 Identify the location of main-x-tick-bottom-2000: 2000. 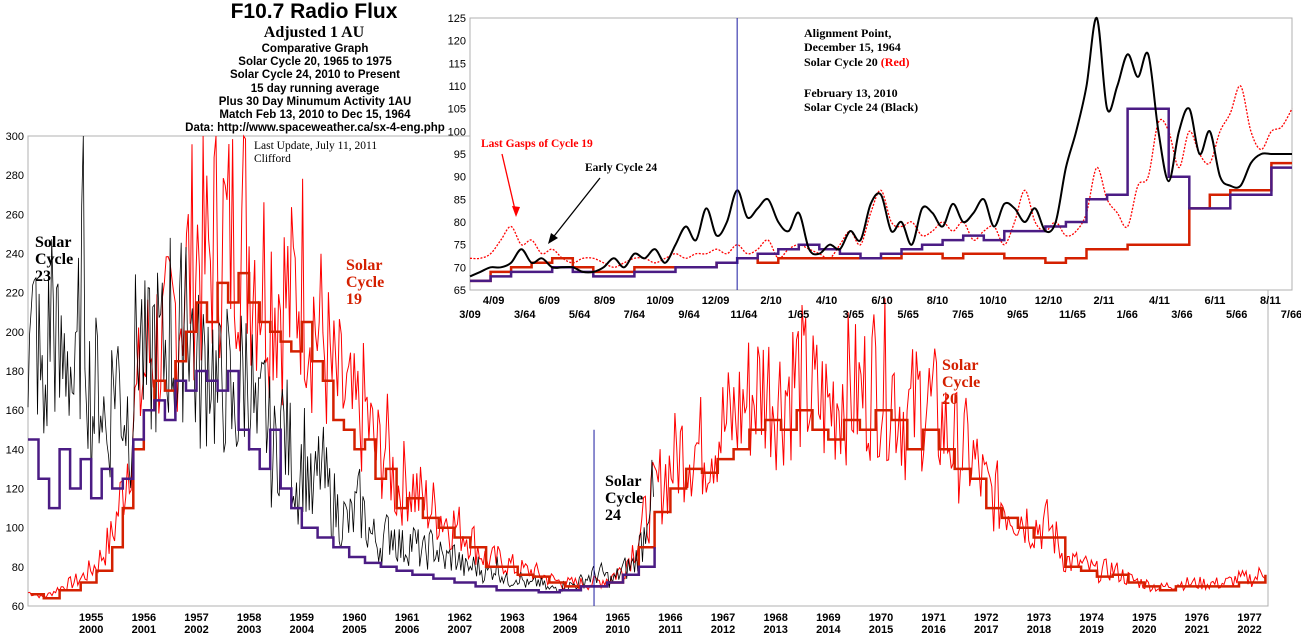
(91, 630).